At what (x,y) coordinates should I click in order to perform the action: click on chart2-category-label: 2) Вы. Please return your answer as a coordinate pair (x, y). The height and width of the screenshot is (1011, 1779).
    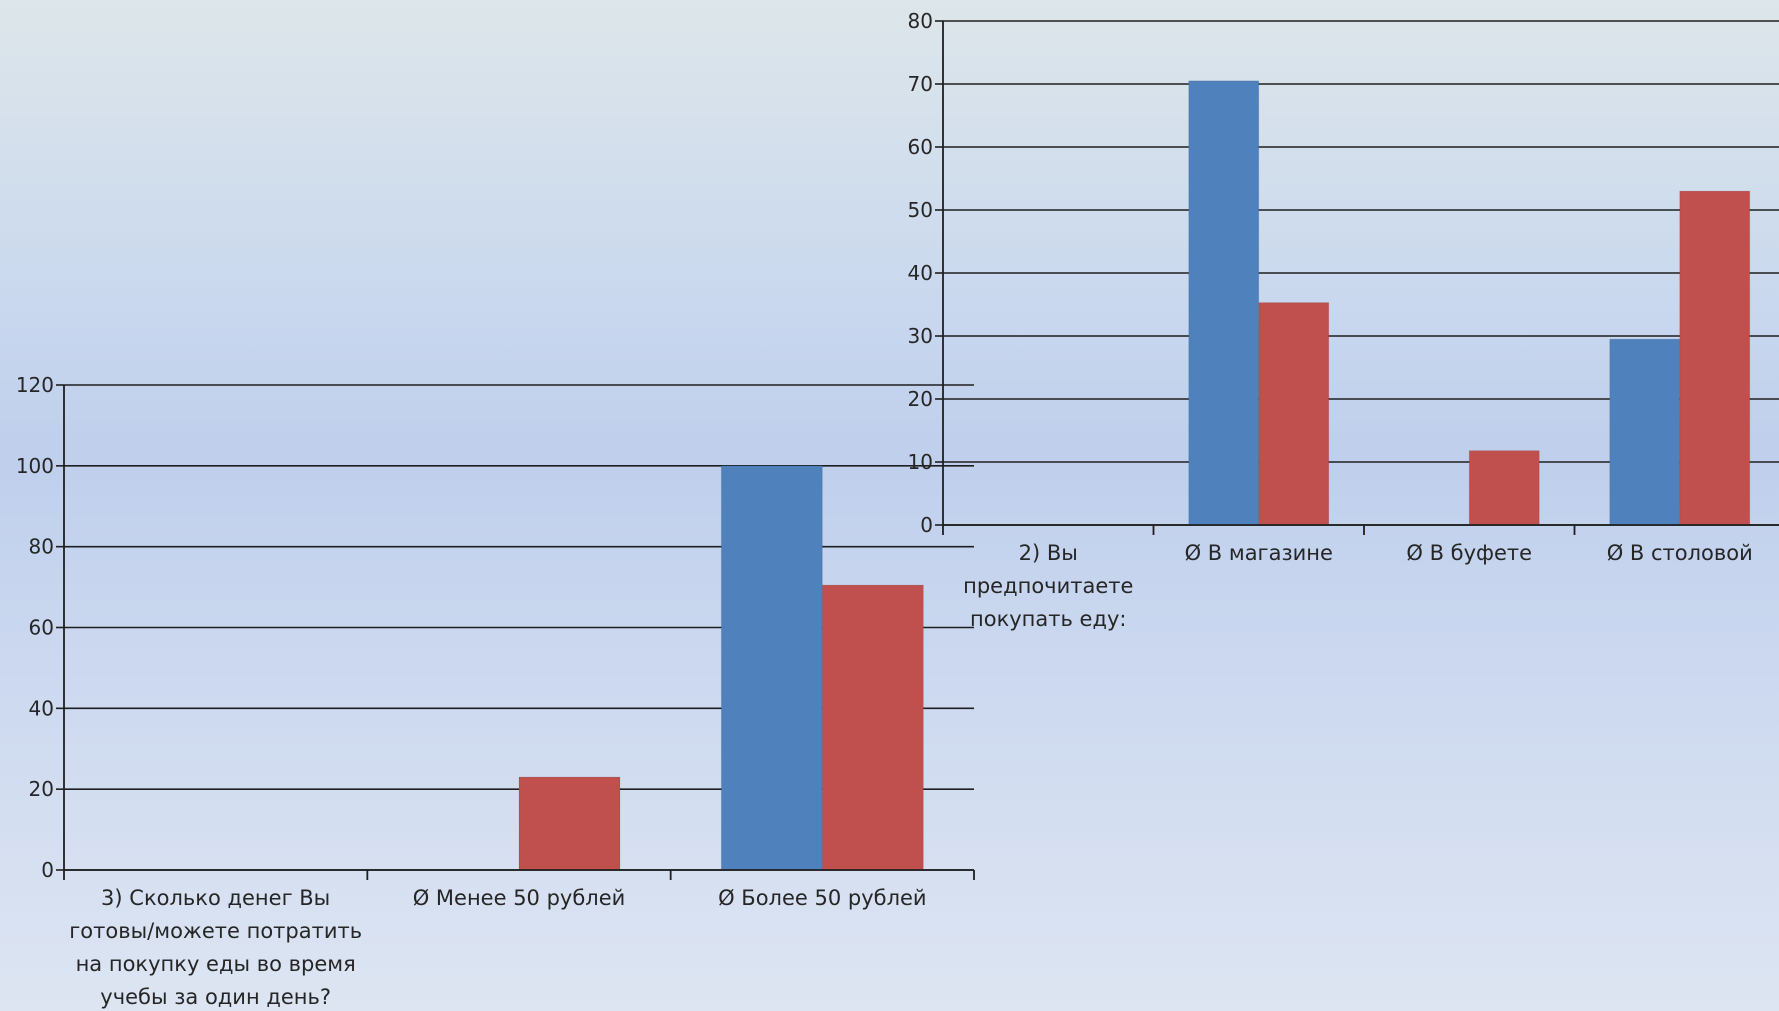
    Looking at the image, I should click on (1048, 553).